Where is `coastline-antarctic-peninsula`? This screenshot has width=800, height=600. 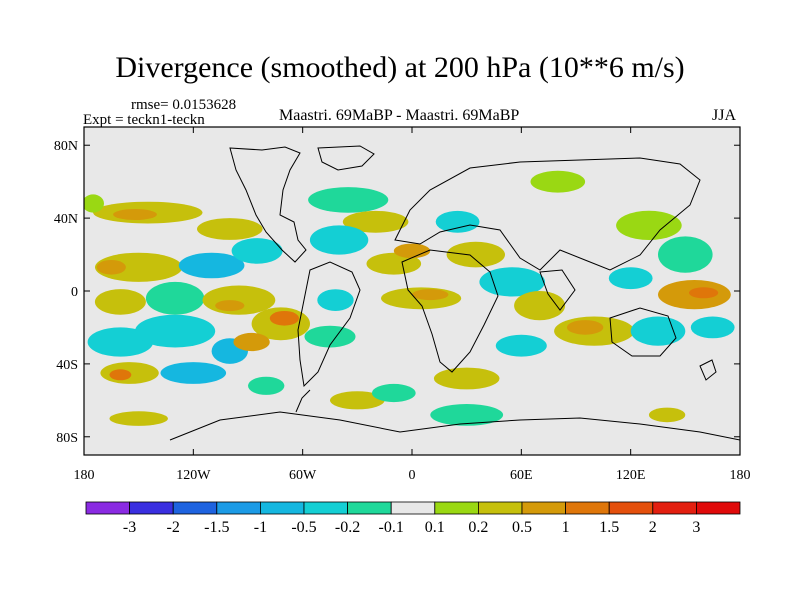
coastline-antarctic-peninsula is located at coordinates (303, 401).